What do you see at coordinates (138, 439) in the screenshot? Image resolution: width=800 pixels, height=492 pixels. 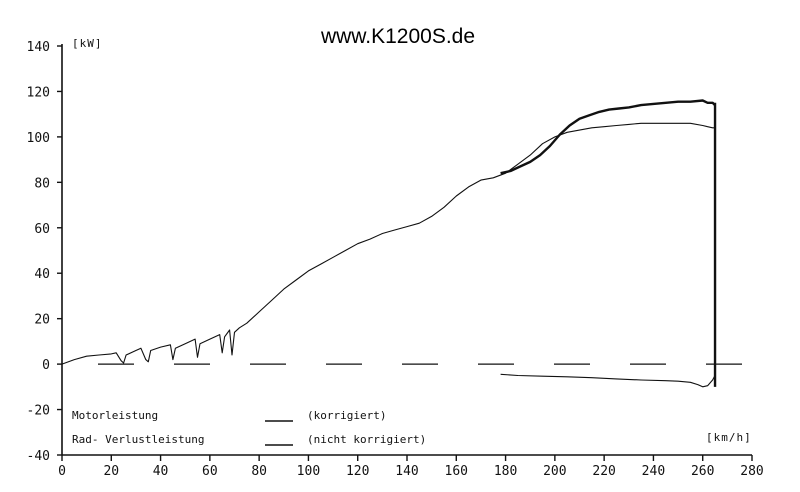 I see `legend-label-wheel: Rad- Verlustleistung` at bounding box center [138, 439].